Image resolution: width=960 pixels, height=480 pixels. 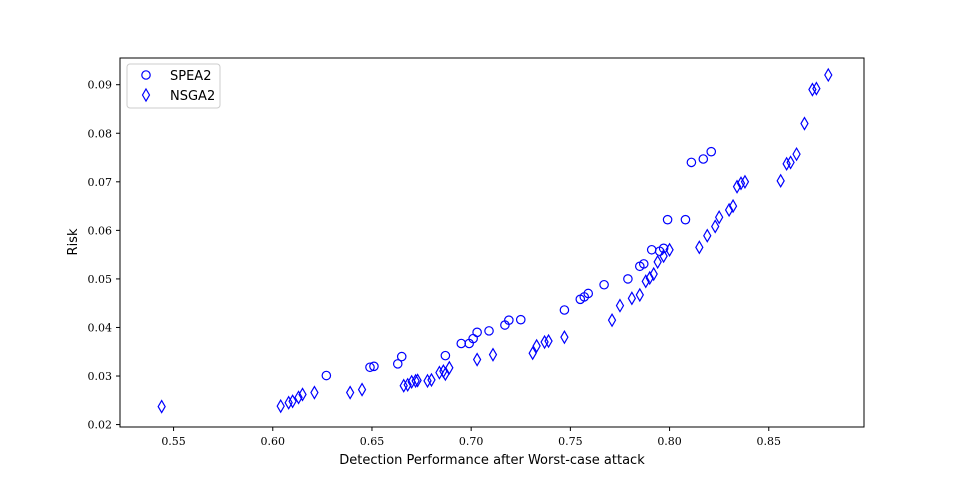 I want to click on legend-marker-spea2, so click(x=146, y=75).